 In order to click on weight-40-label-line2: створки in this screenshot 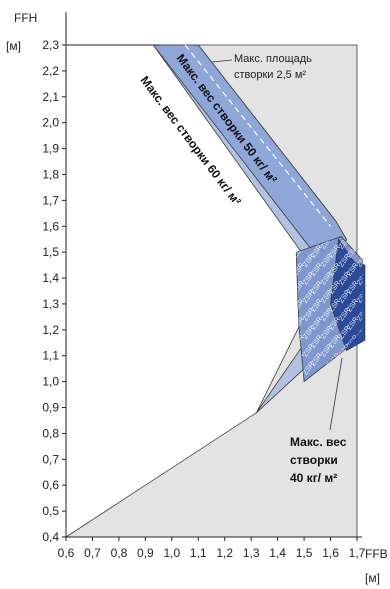, I will do `click(314, 460)`.